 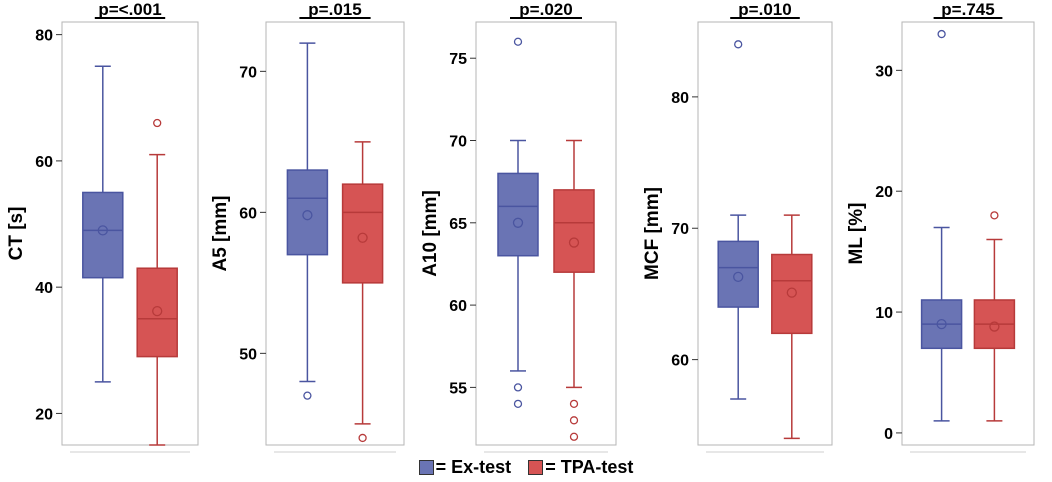 I want to click on legend-swatch-ex, so click(x=426, y=467).